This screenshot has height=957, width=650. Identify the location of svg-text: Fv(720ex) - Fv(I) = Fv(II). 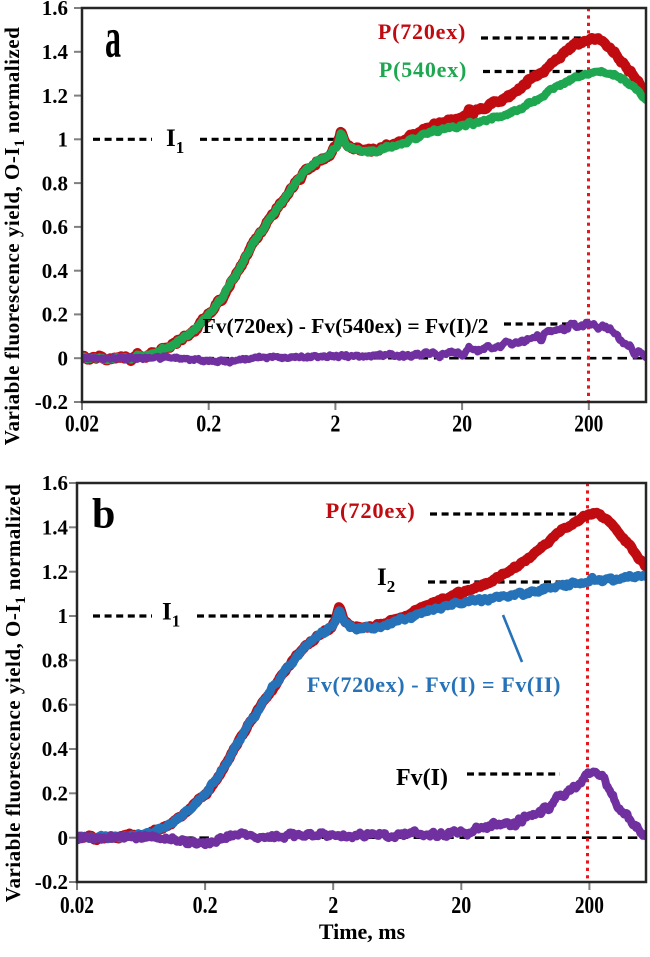
(434, 684).